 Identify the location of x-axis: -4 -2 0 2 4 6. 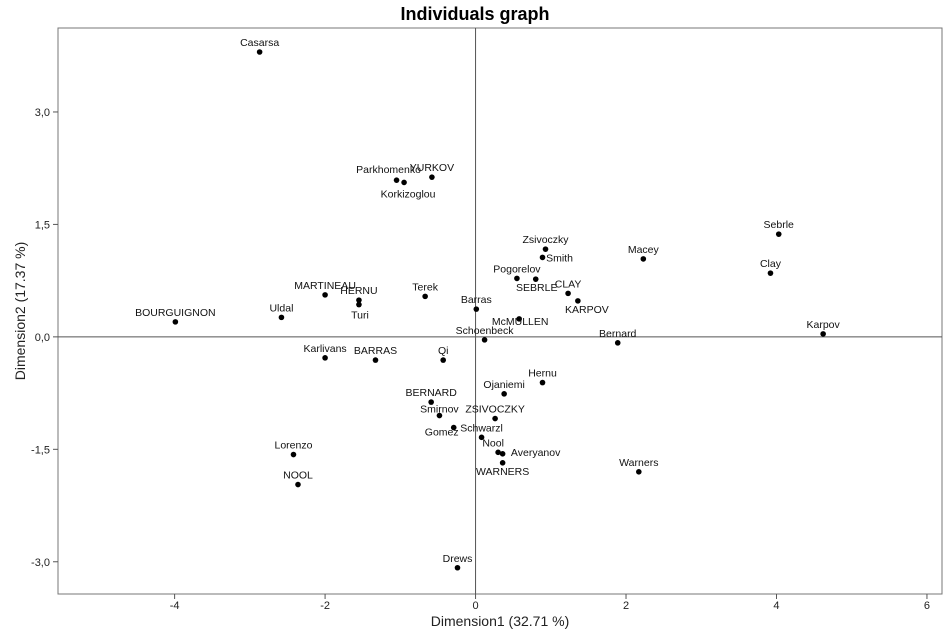
(550, 603).